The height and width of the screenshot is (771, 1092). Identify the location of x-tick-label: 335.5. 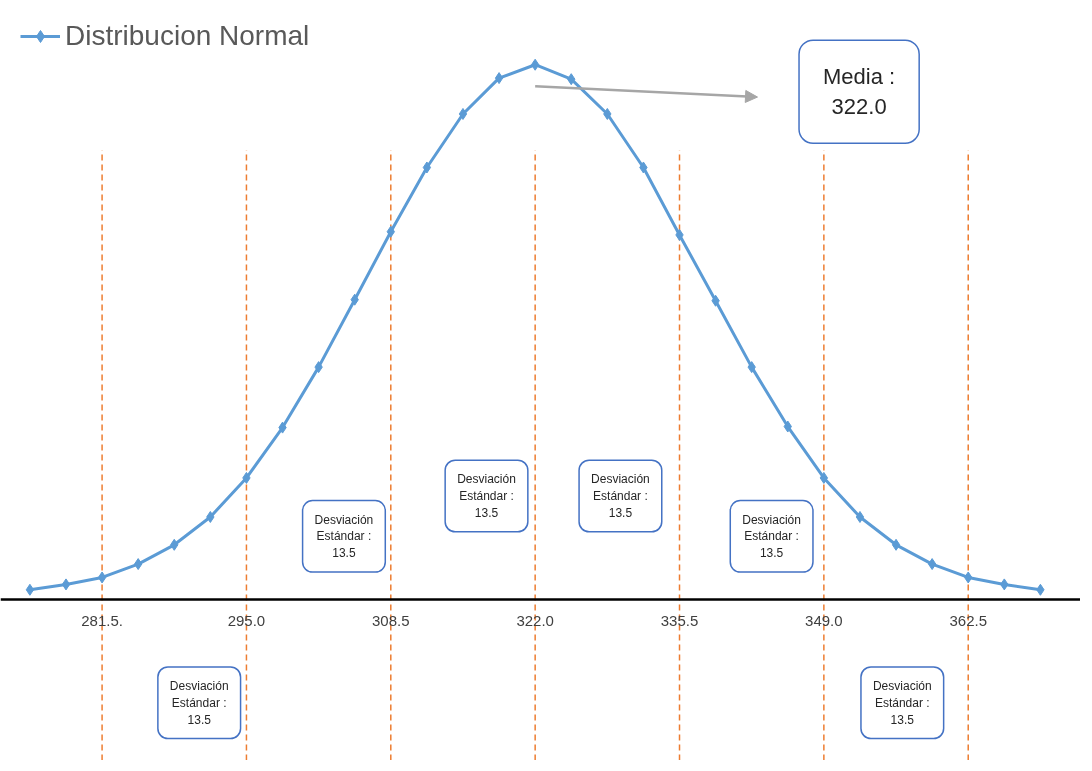
(679, 620).